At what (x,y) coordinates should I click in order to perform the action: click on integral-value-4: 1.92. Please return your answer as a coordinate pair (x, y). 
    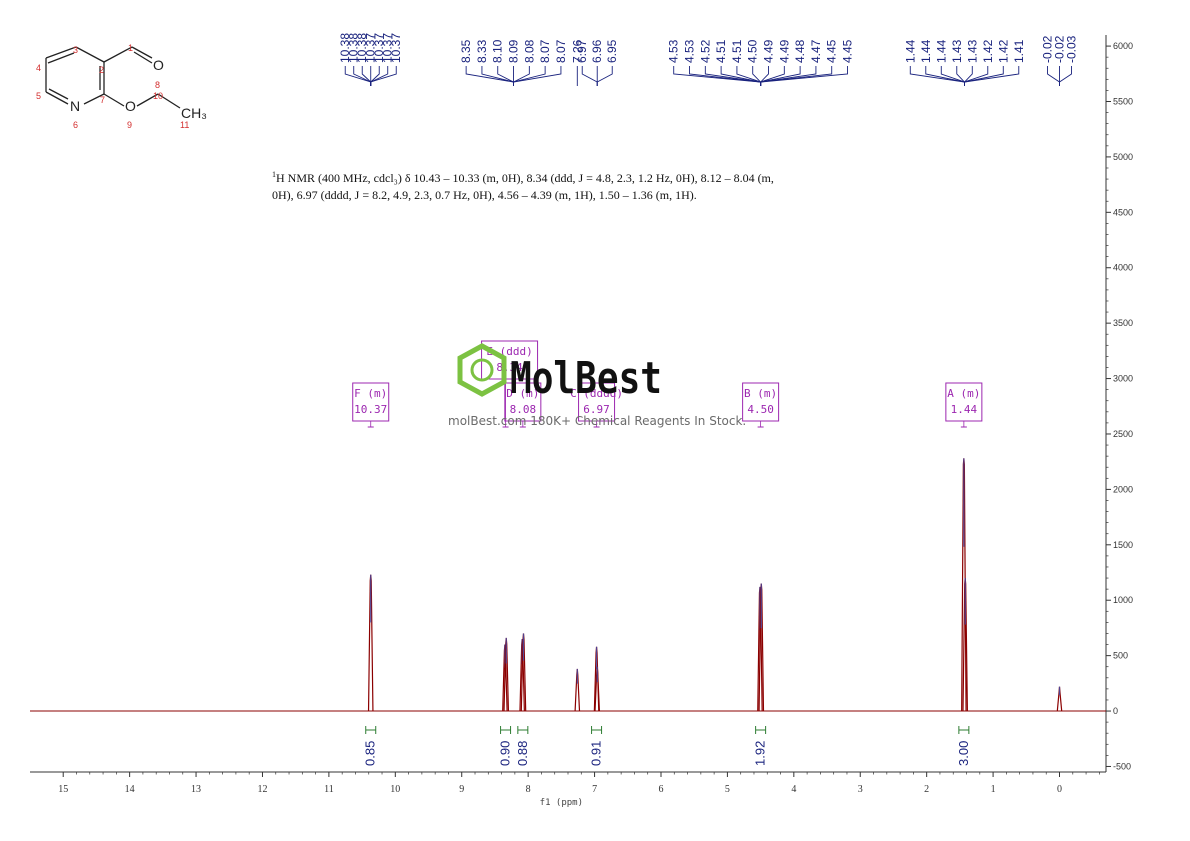
    Looking at the image, I should click on (760, 753).